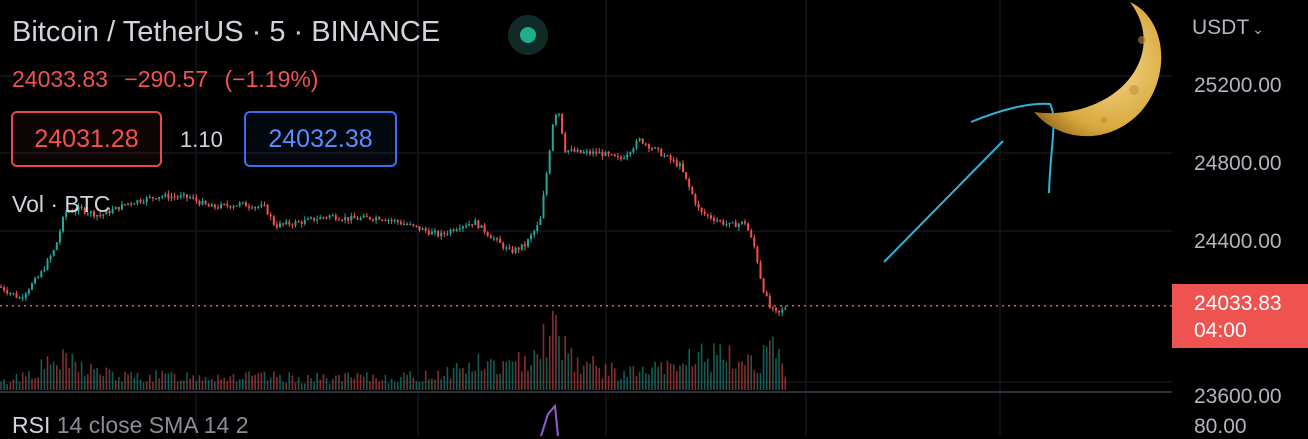 The height and width of the screenshot is (439, 1308). What do you see at coordinates (1238, 163) in the screenshot?
I see `y-axis-tick-label: 24800.00` at bounding box center [1238, 163].